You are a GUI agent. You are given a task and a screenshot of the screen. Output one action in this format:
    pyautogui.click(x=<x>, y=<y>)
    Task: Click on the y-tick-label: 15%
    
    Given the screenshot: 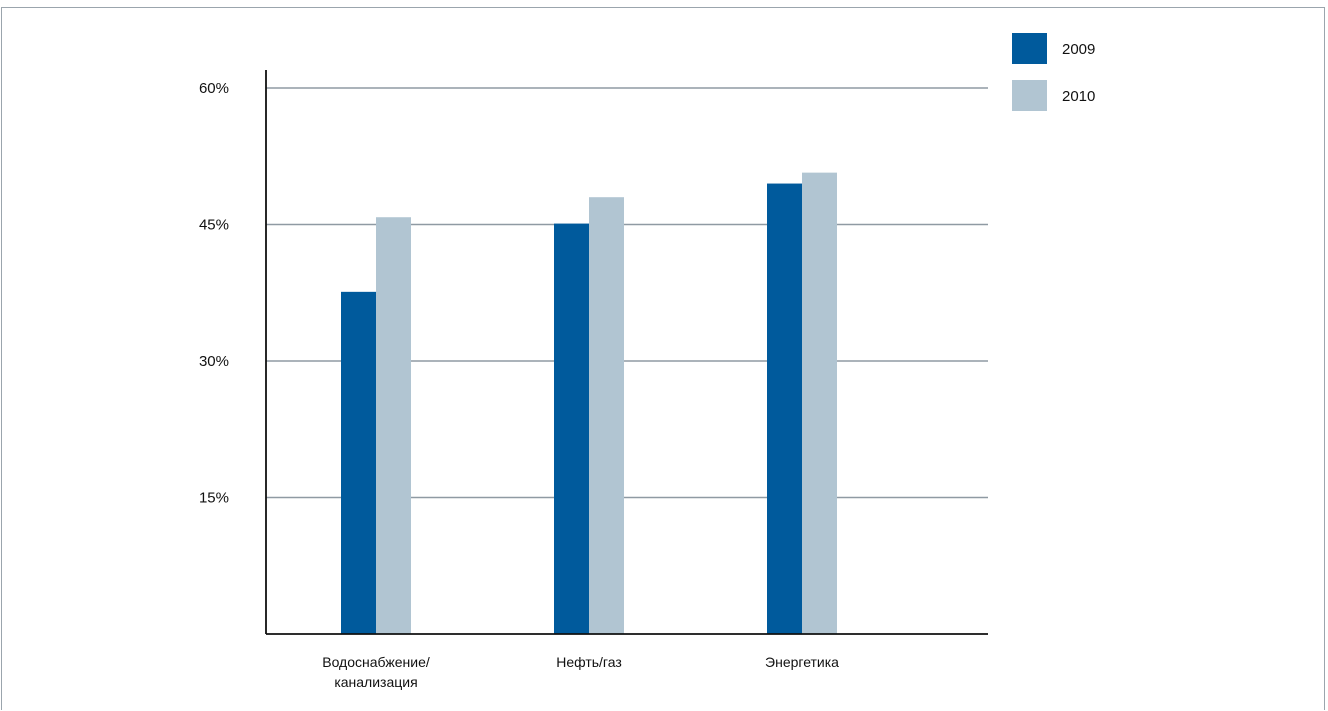 What is the action you would take?
    pyautogui.click(x=214, y=498)
    